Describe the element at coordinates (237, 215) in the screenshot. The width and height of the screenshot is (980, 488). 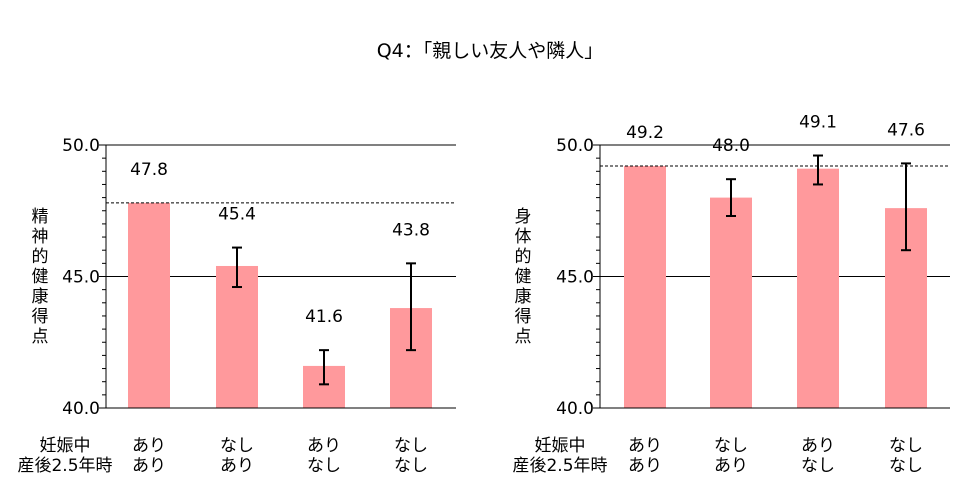
I see `data-label: 45.4` at that location.